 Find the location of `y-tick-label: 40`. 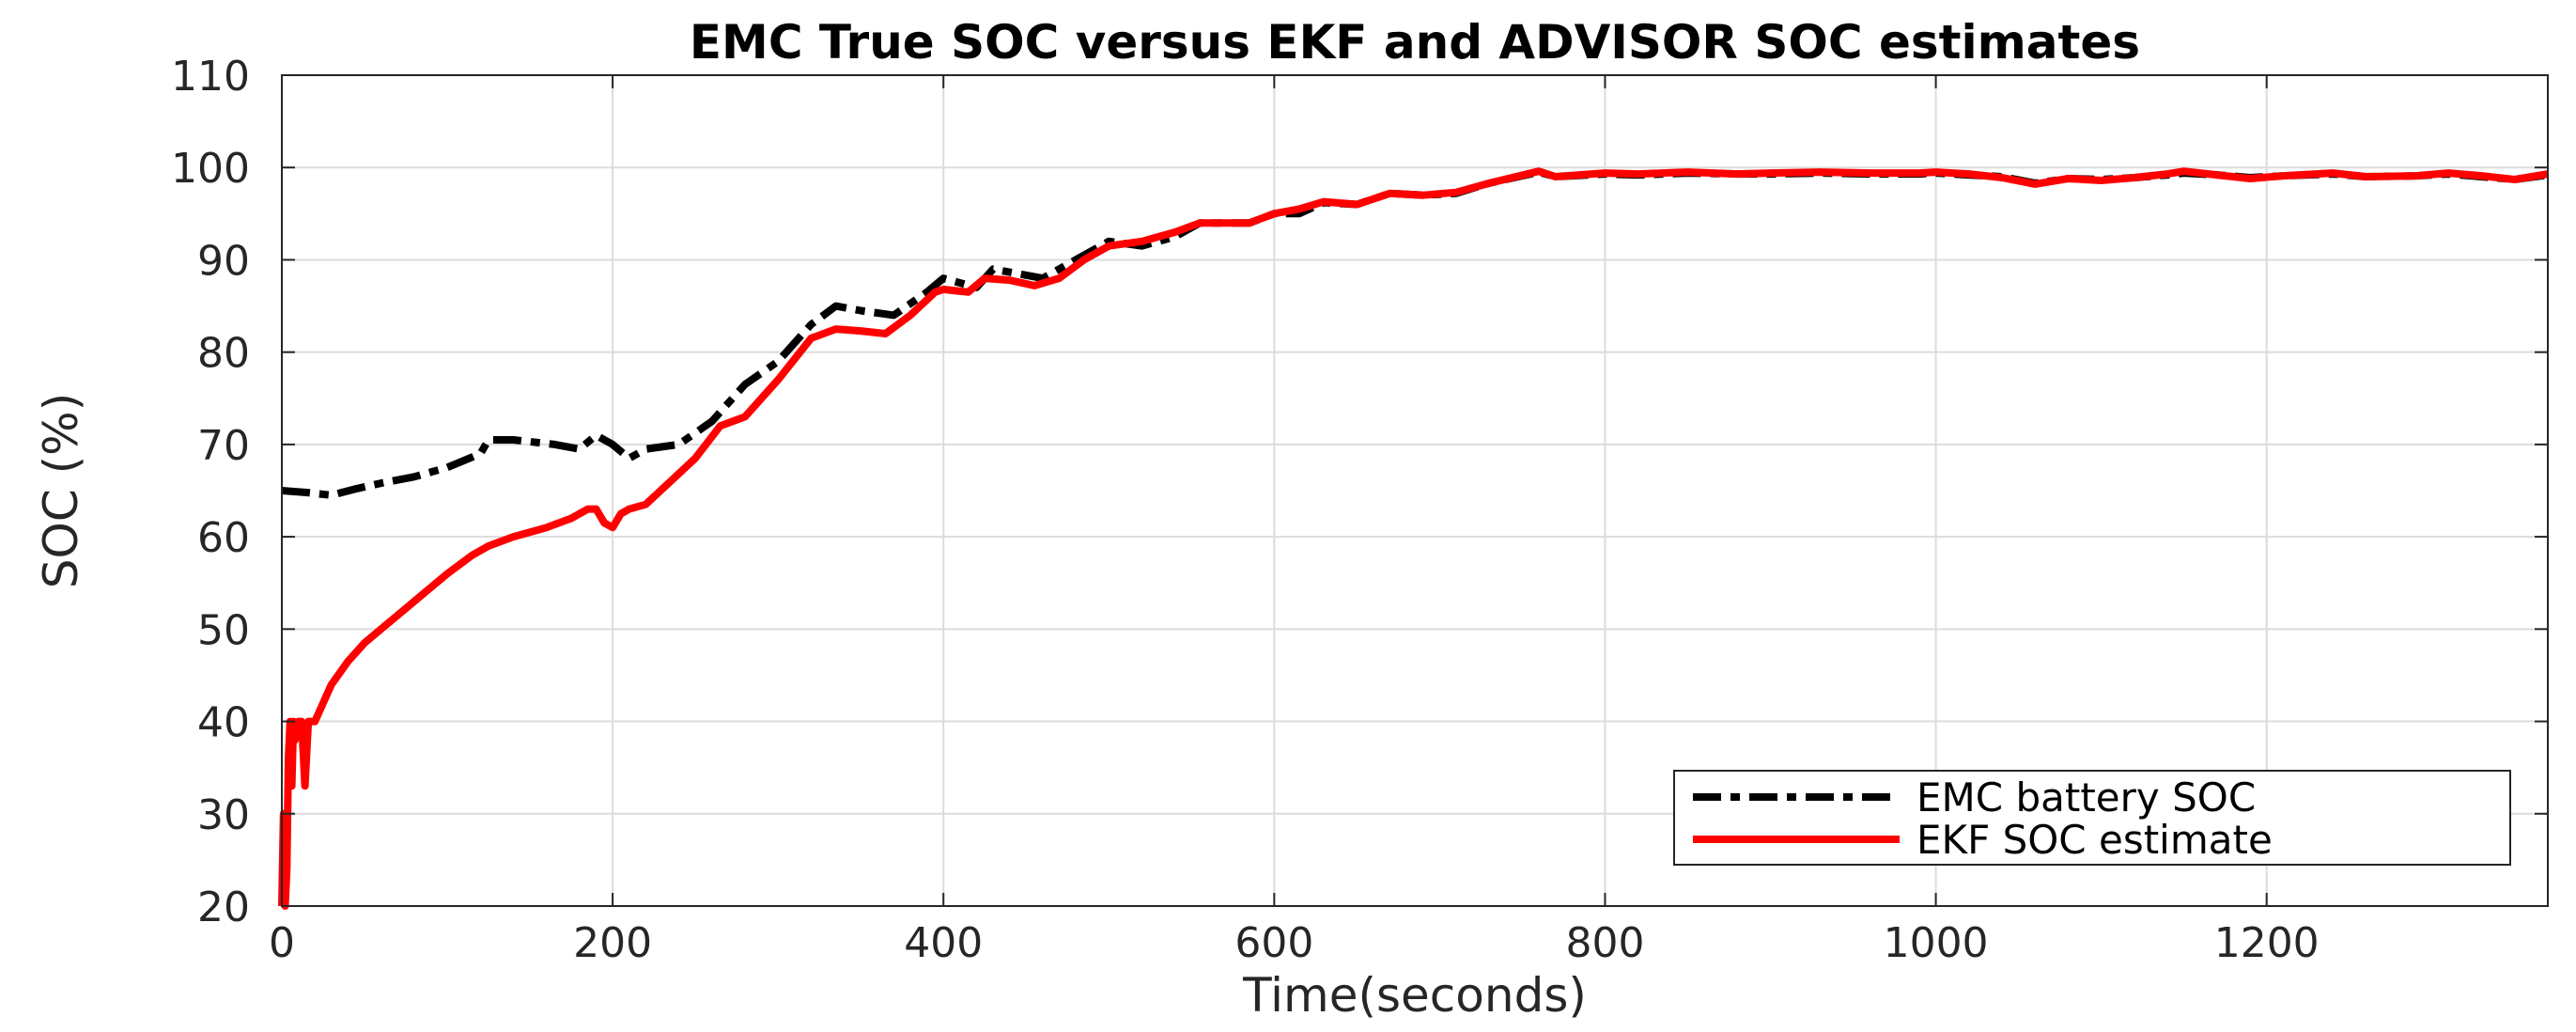

y-tick-label: 40 is located at coordinates (224, 723).